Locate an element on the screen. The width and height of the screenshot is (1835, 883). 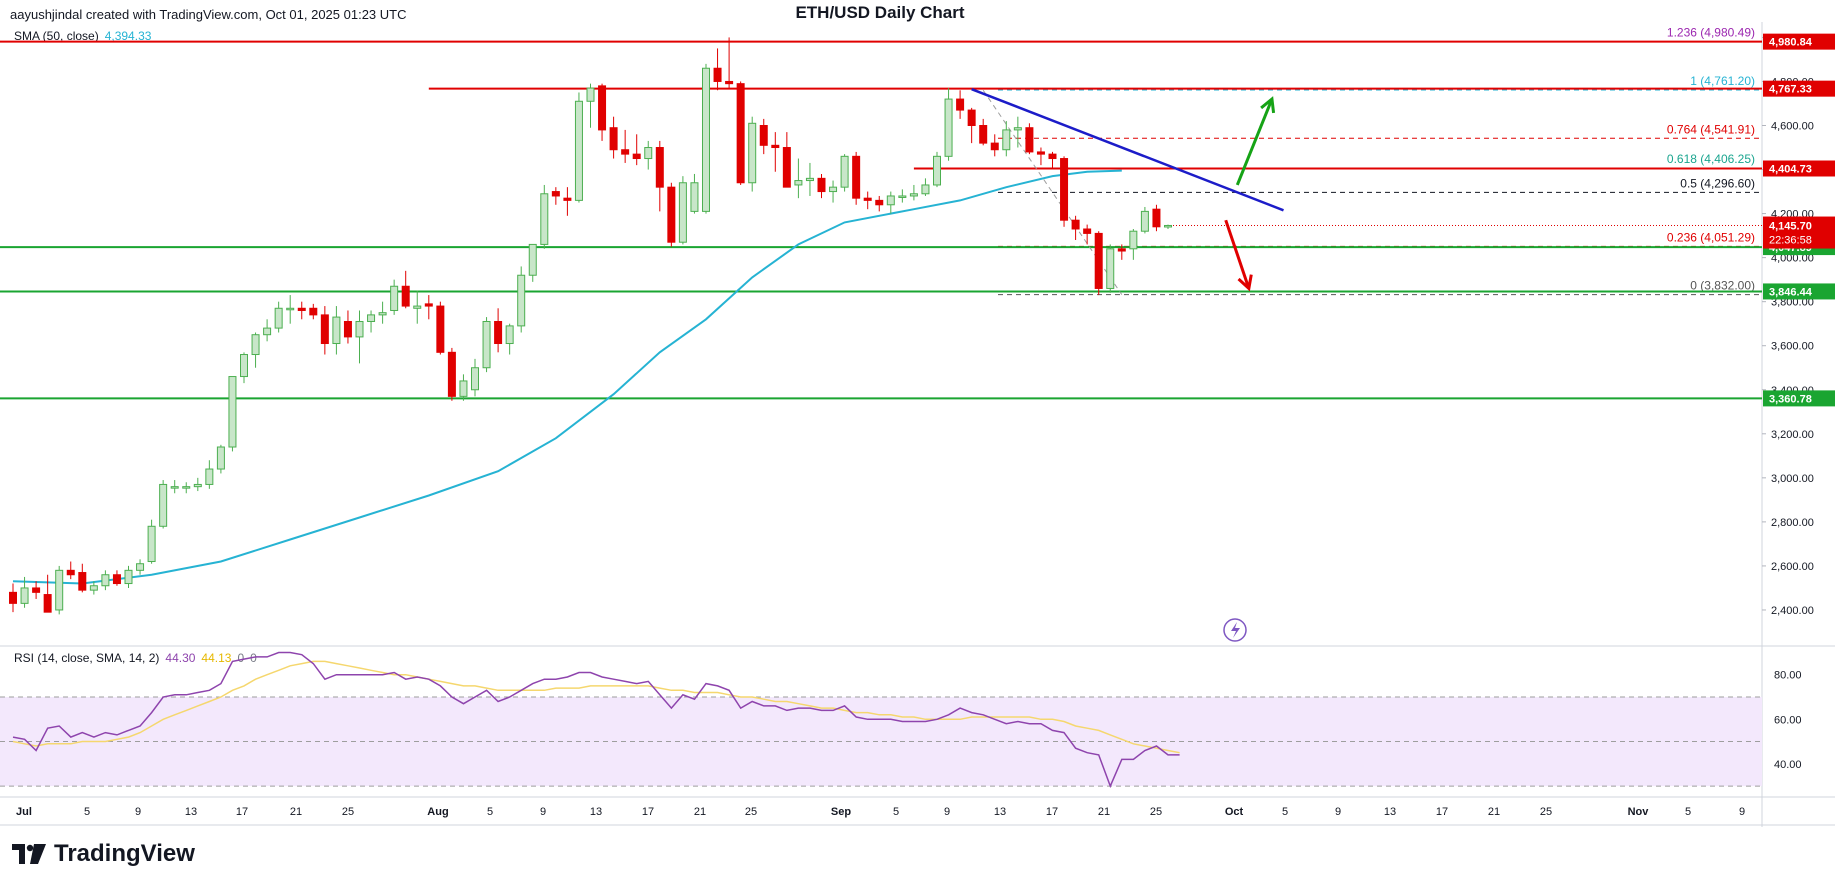
level-price-tag is located at coordinates (1799, 41).